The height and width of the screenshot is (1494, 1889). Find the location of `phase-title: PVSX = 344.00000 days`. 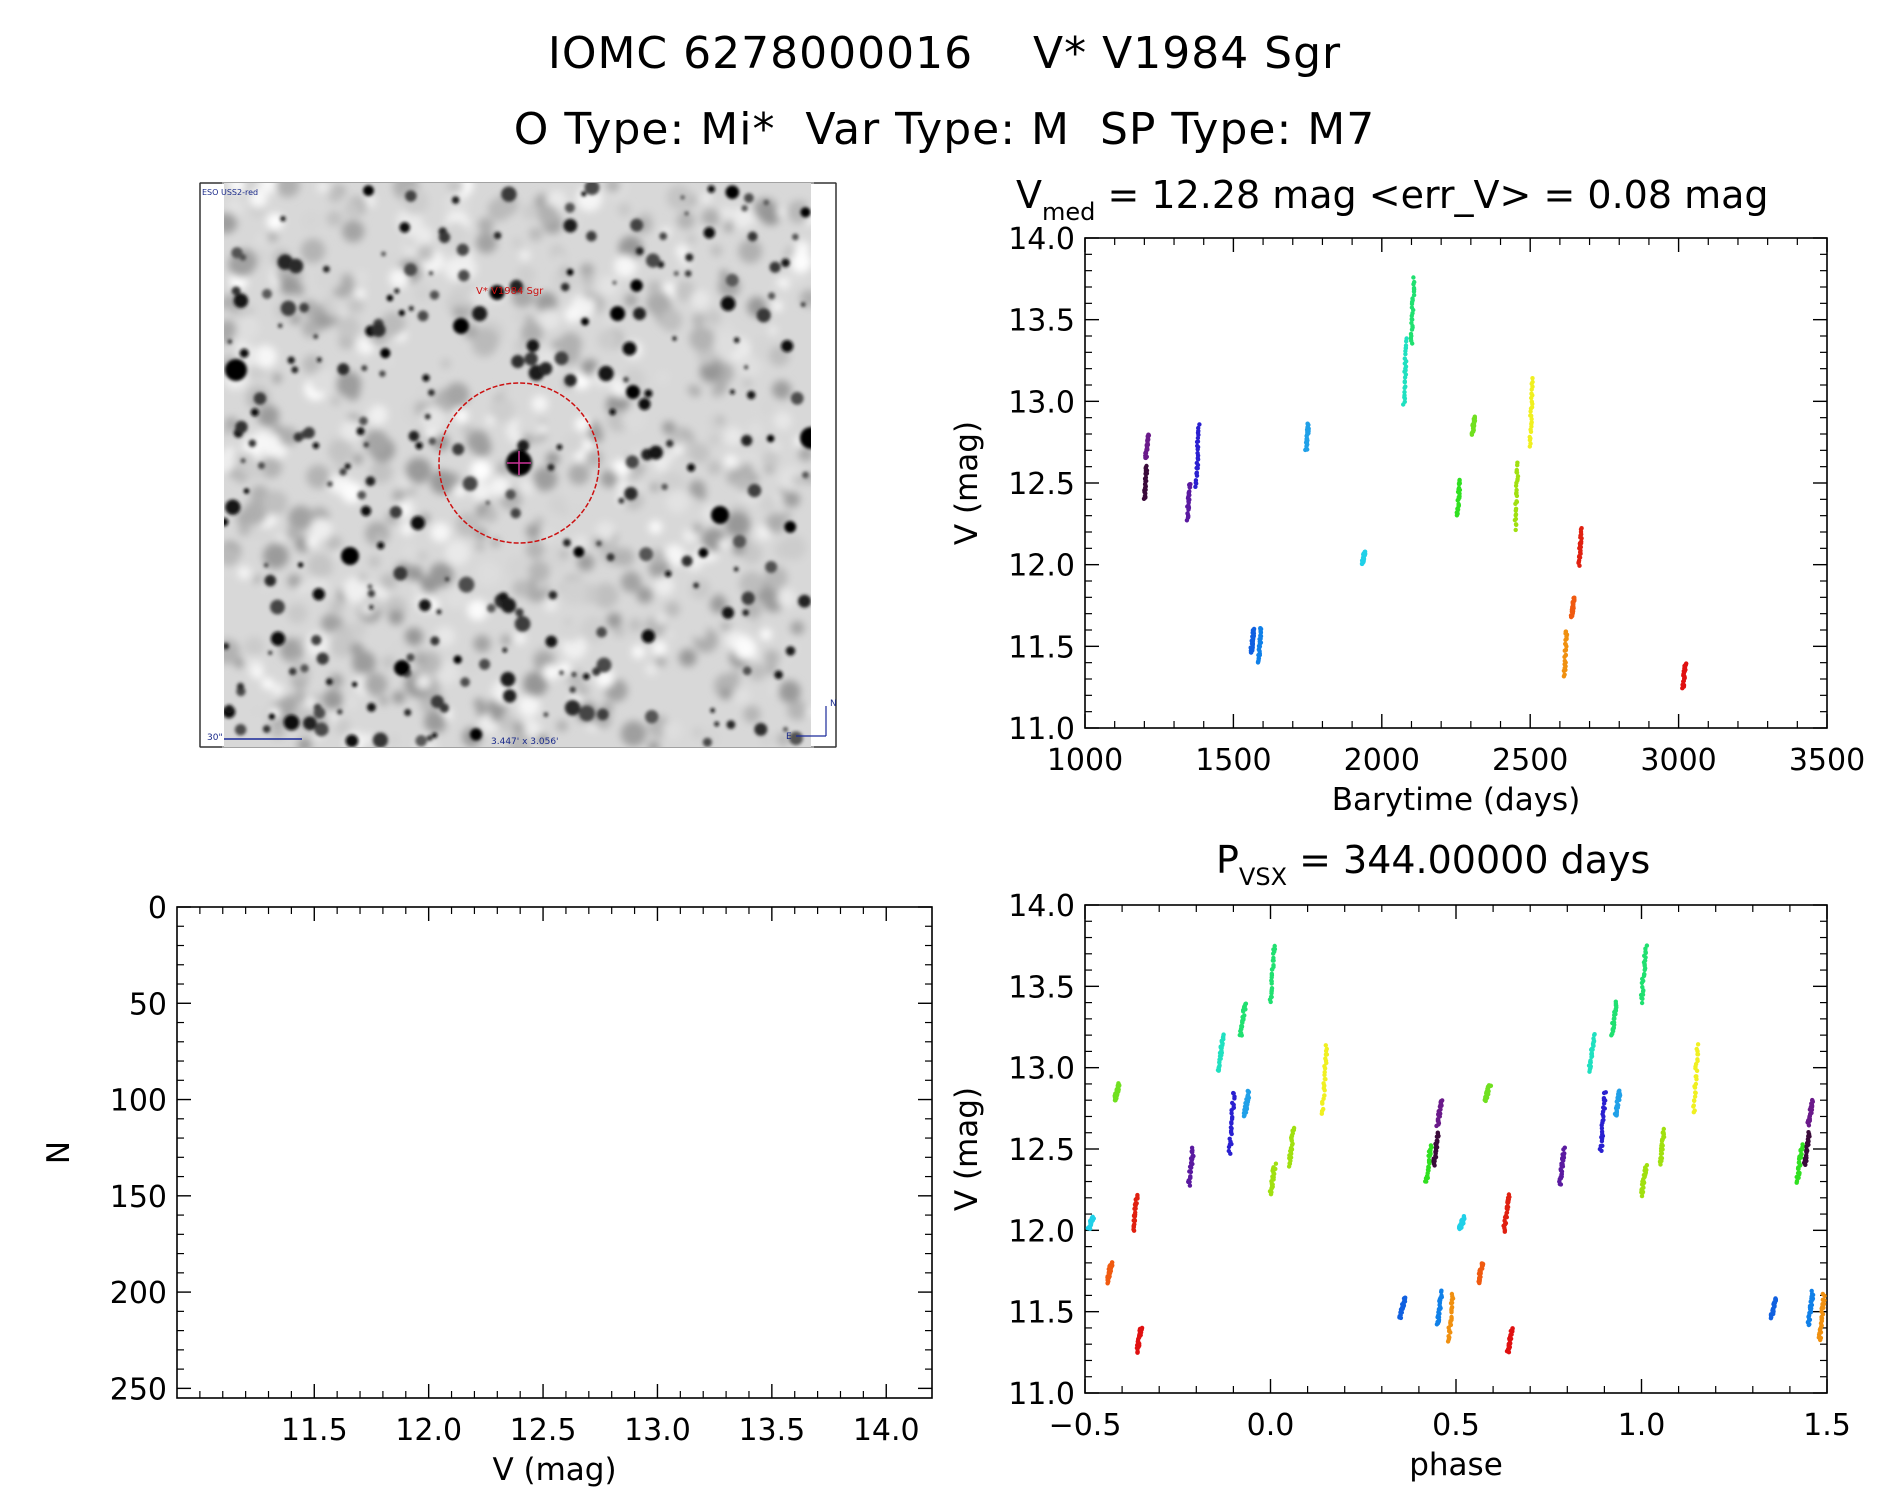

phase-title: PVSX = 344.00000 days is located at coordinates (1433, 864).